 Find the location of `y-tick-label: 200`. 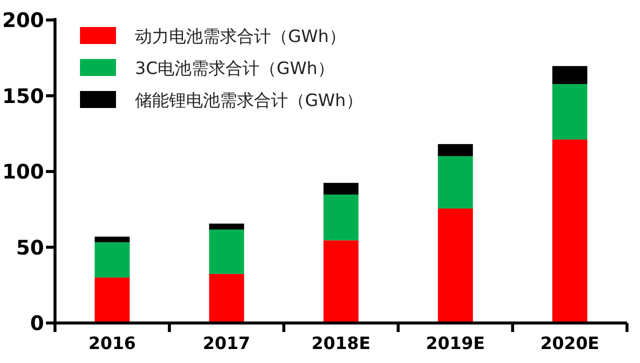

y-tick-label: 200 is located at coordinates (23, 20).